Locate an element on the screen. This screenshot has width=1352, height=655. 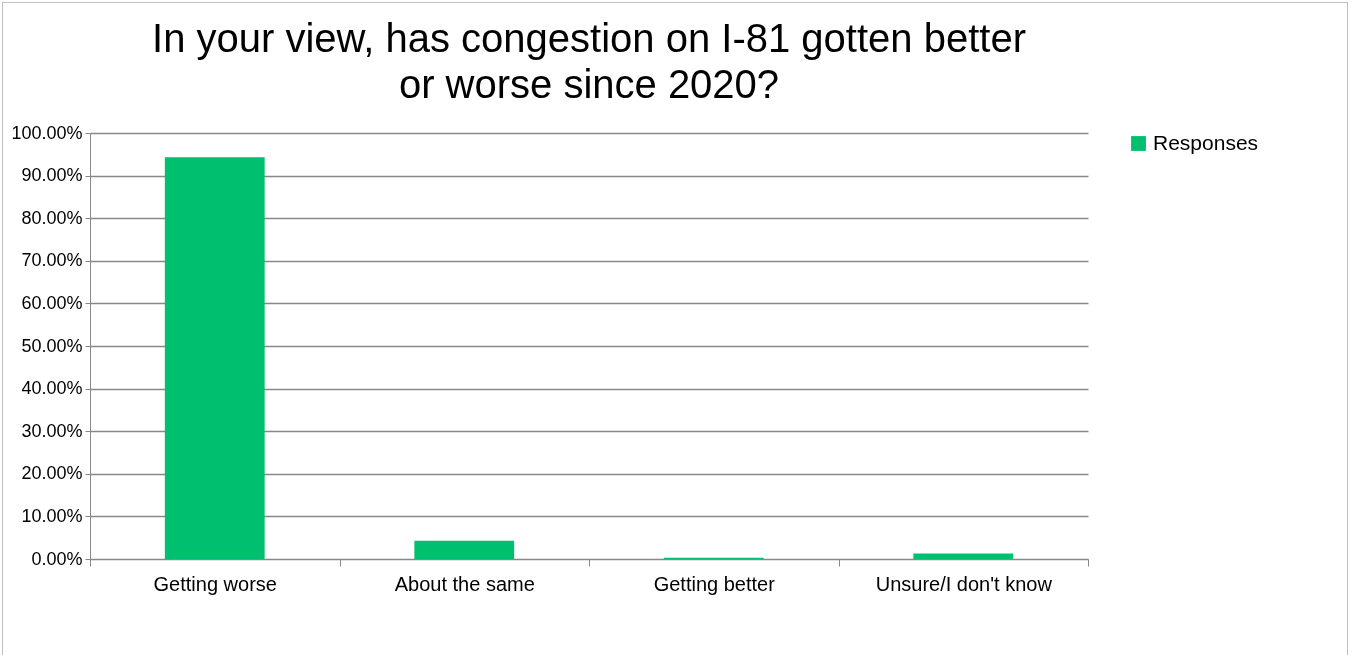
y-tick-label: 30.00% is located at coordinates (52, 430).